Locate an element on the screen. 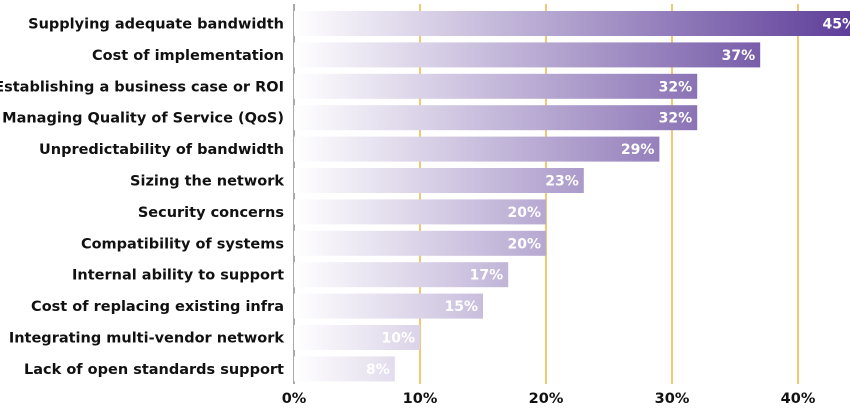 The image size is (850, 409). x-tick-label: 20% is located at coordinates (546, 399).